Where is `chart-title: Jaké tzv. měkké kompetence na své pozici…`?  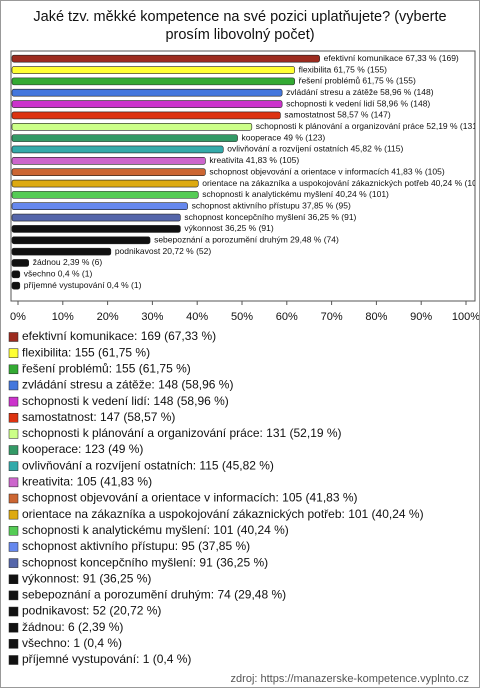
chart-title: Jaké tzv. měkké kompetence na své pozici… is located at coordinates (240, 26).